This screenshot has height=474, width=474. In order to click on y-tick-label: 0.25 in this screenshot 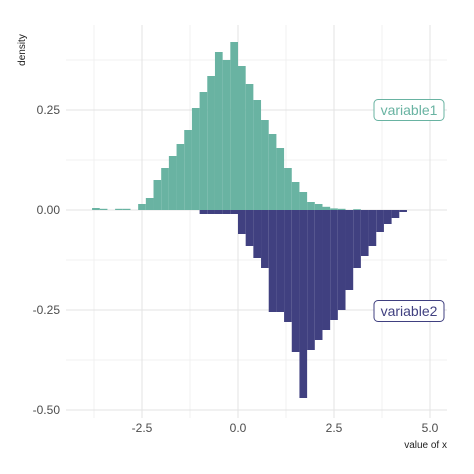, I will do `click(49, 110)`.